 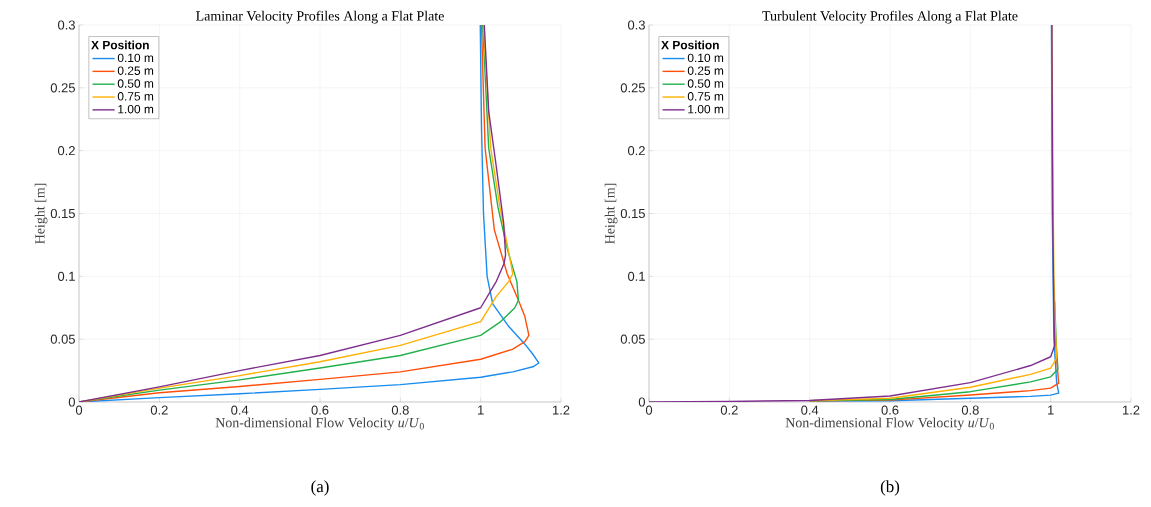 What do you see at coordinates (890, 17) in the screenshot?
I see `chart-title: Turbulent Velocity Profiles Along a Flat Plate` at bounding box center [890, 17].